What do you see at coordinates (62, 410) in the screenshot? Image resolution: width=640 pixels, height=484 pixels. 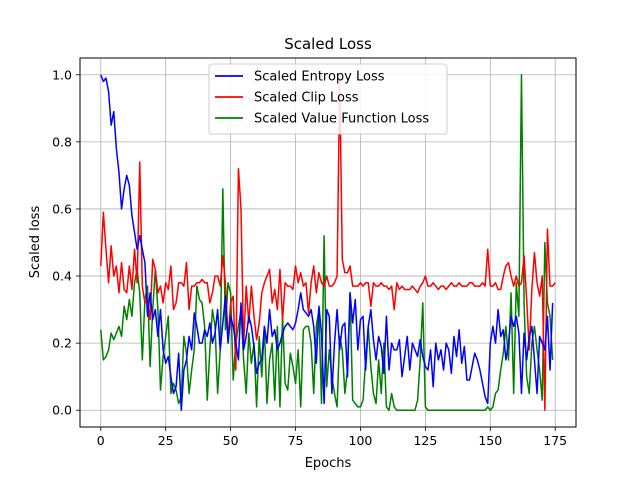 I see `y-tick-label: 0.0` at bounding box center [62, 410].